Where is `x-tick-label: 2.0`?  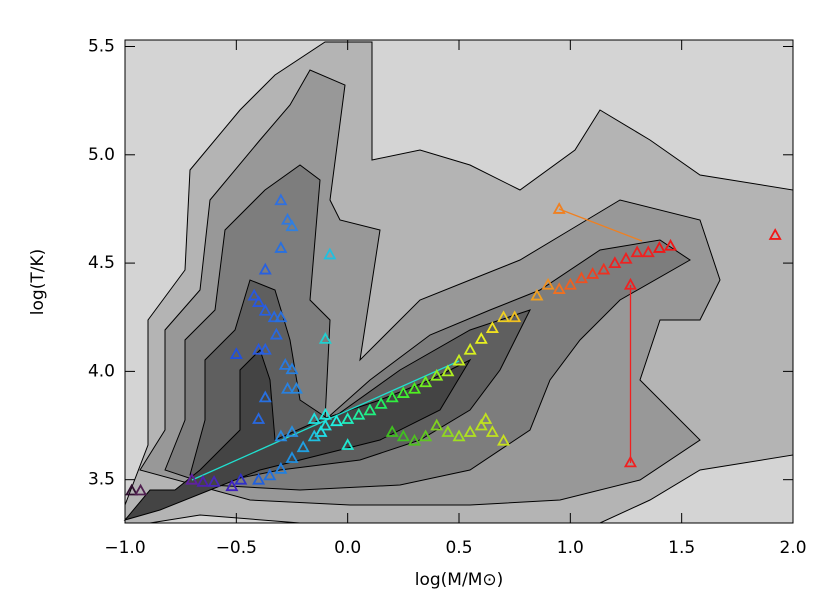
x-tick-label: 2.0 is located at coordinates (792, 548).